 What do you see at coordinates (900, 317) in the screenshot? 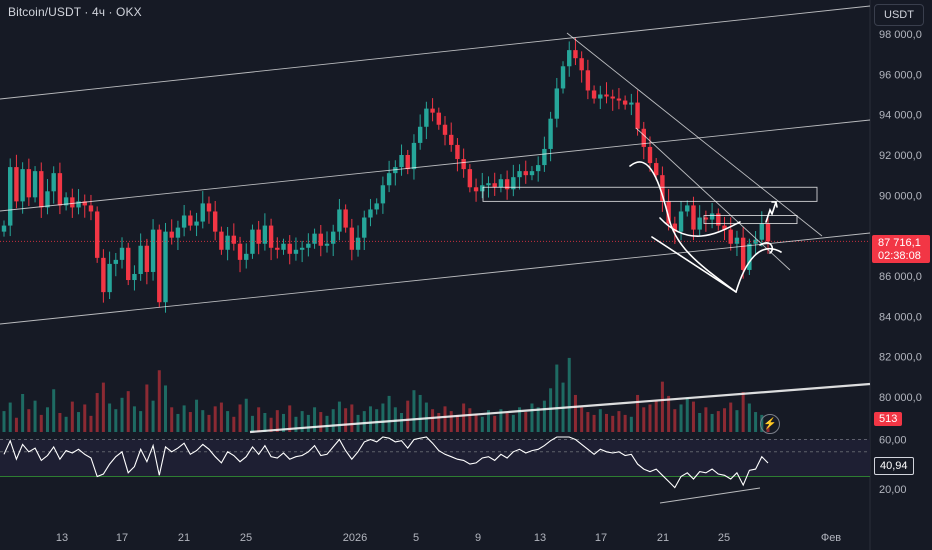
I see `price-tick-label: 84 000,0` at bounding box center [900, 317].